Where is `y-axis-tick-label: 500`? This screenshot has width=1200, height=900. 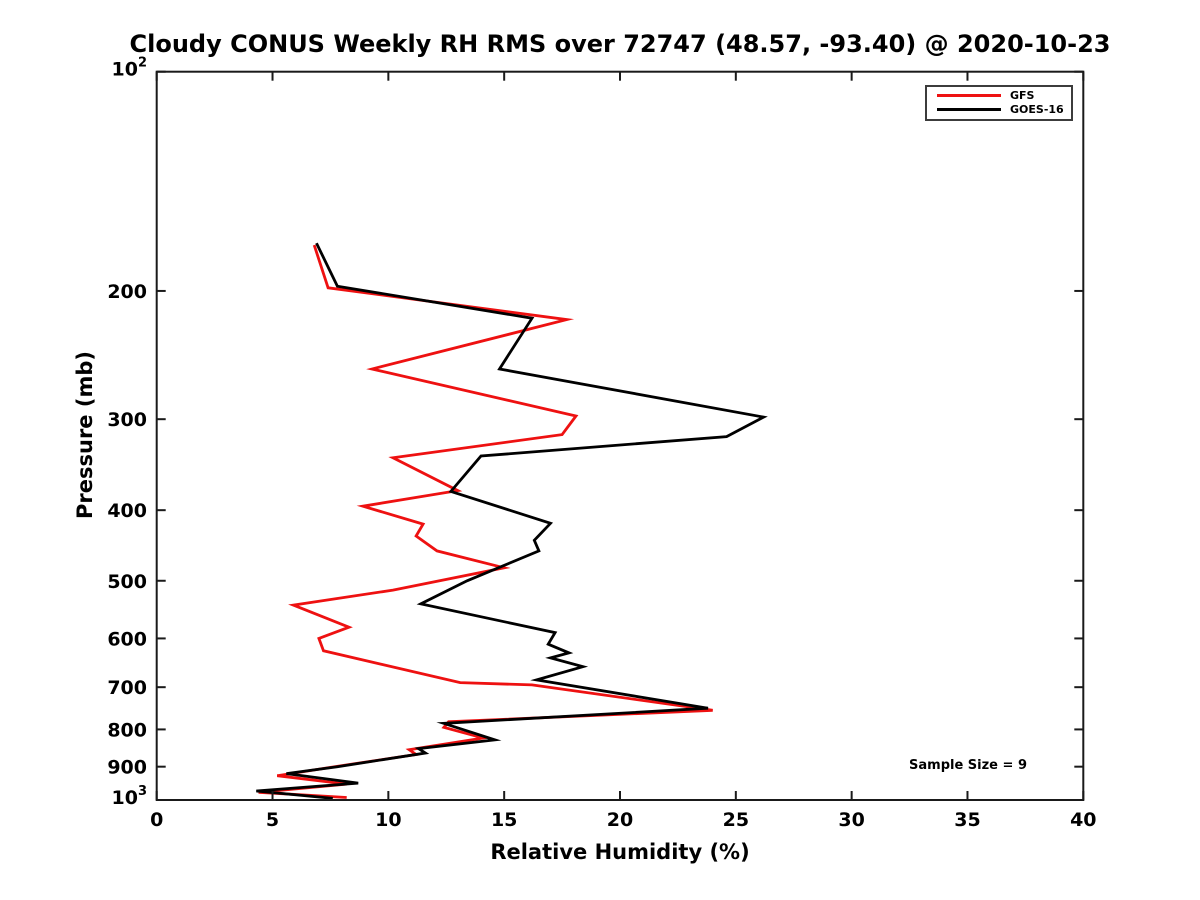
y-axis-tick-label: 500 is located at coordinates (127, 582).